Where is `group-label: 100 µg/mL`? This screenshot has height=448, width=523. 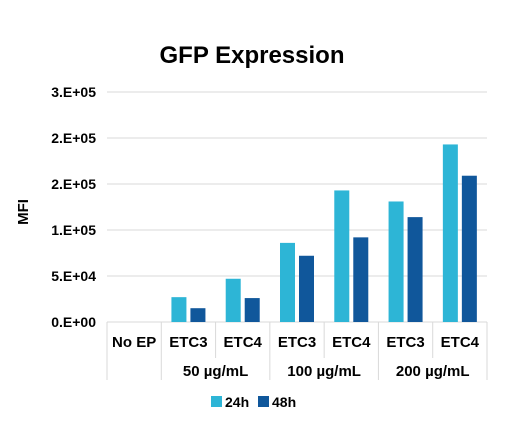
group-label: 100 µg/mL is located at coordinates (324, 371).